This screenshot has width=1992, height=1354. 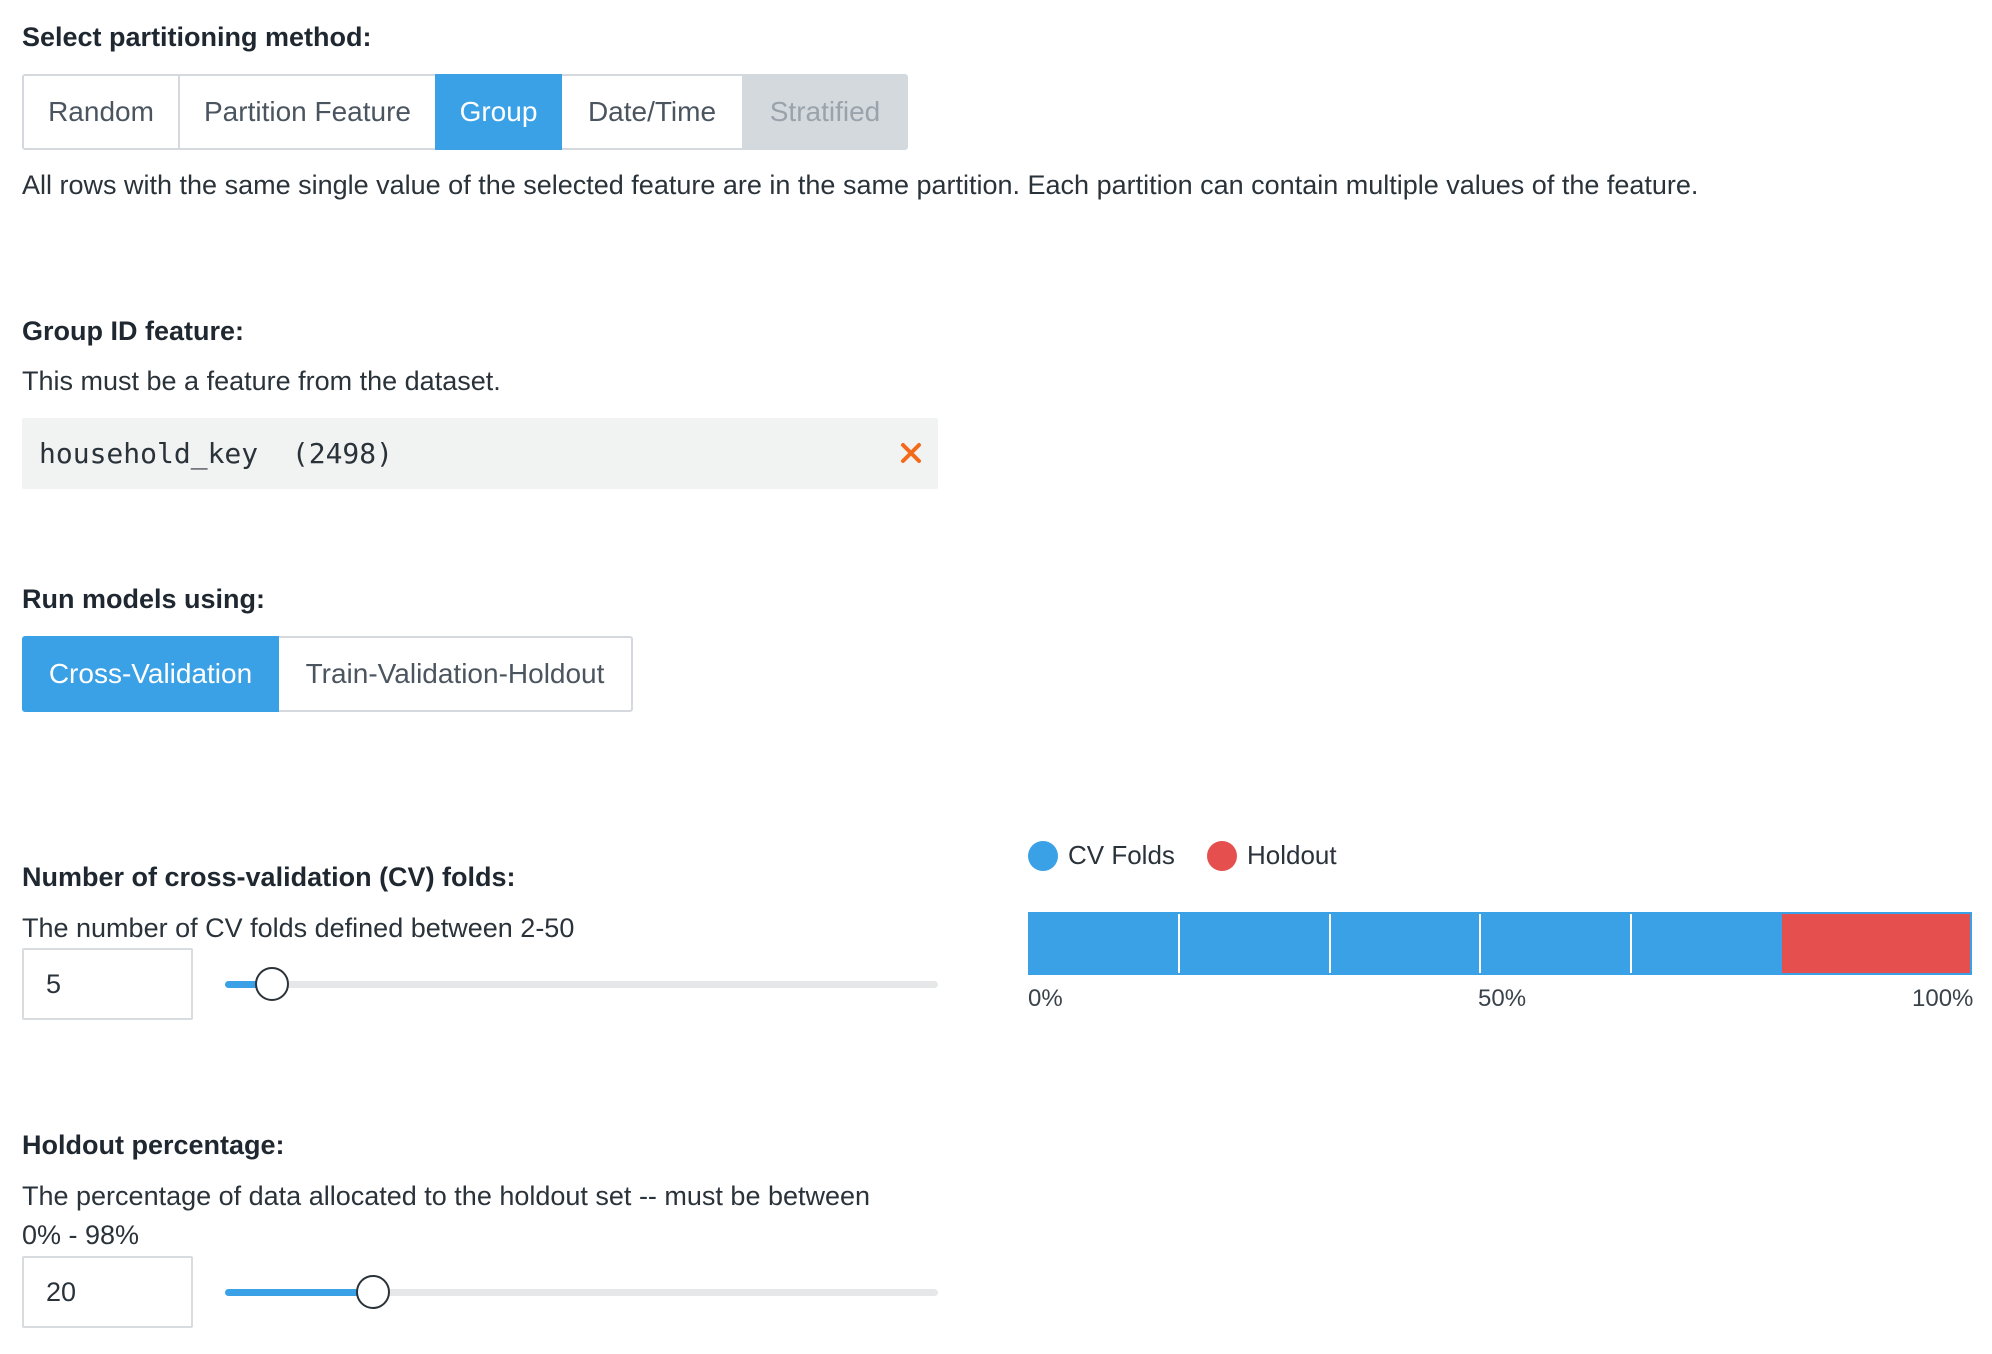 What do you see at coordinates (1043, 855) in the screenshot?
I see `cv-folds-dot-icon` at bounding box center [1043, 855].